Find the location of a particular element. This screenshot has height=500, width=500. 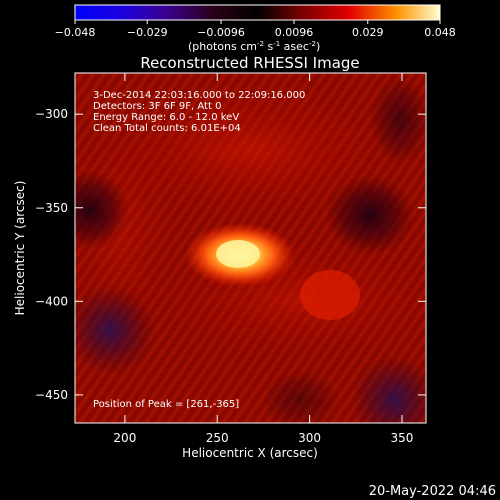

colorbar-gradient is located at coordinates (257, 12).